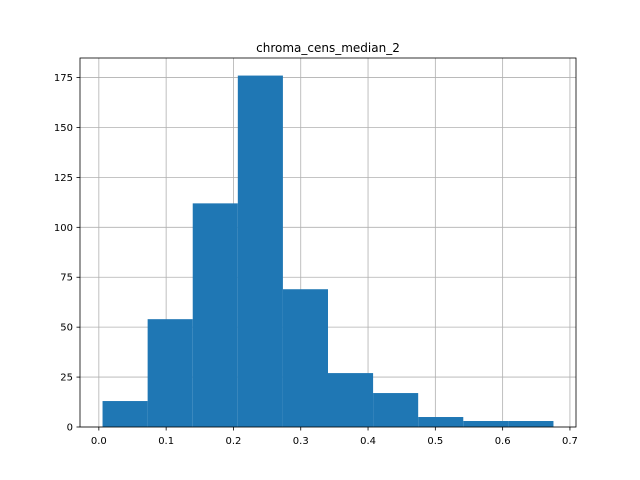 This screenshot has width=640, height=480. I want to click on y-tick-label-6: 150, so click(63, 128).